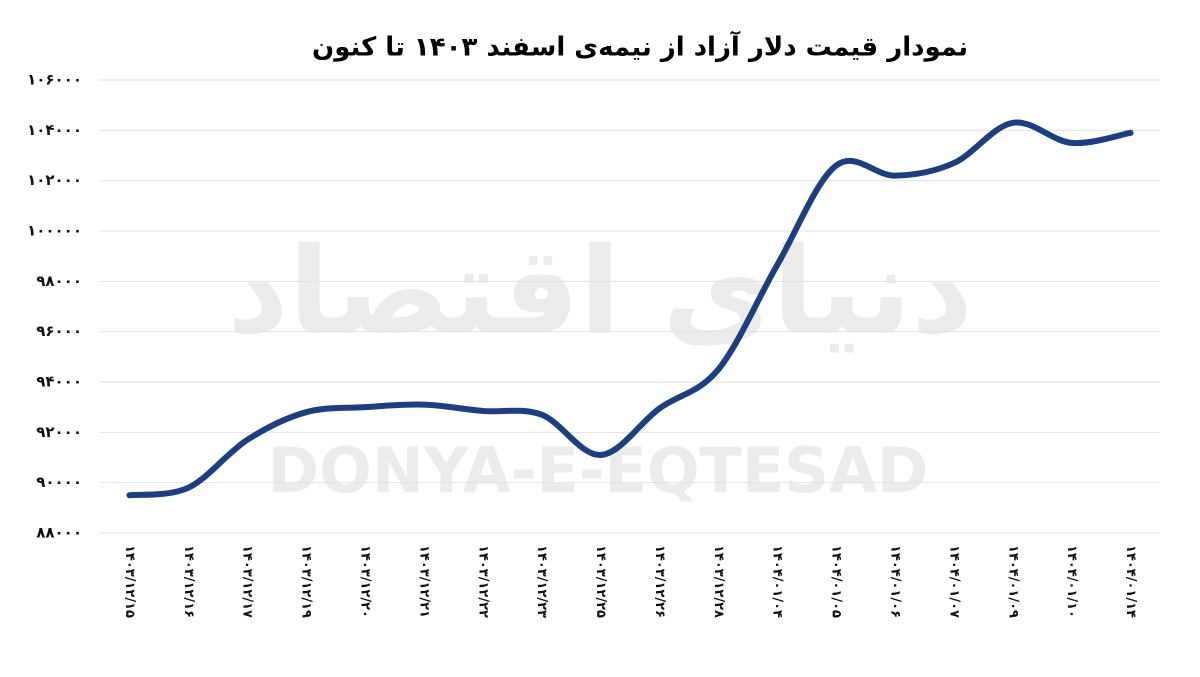  What do you see at coordinates (59, 382) in the screenshot?
I see `y-tick-label: ۹۴۰۰۰` at bounding box center [59, 382].